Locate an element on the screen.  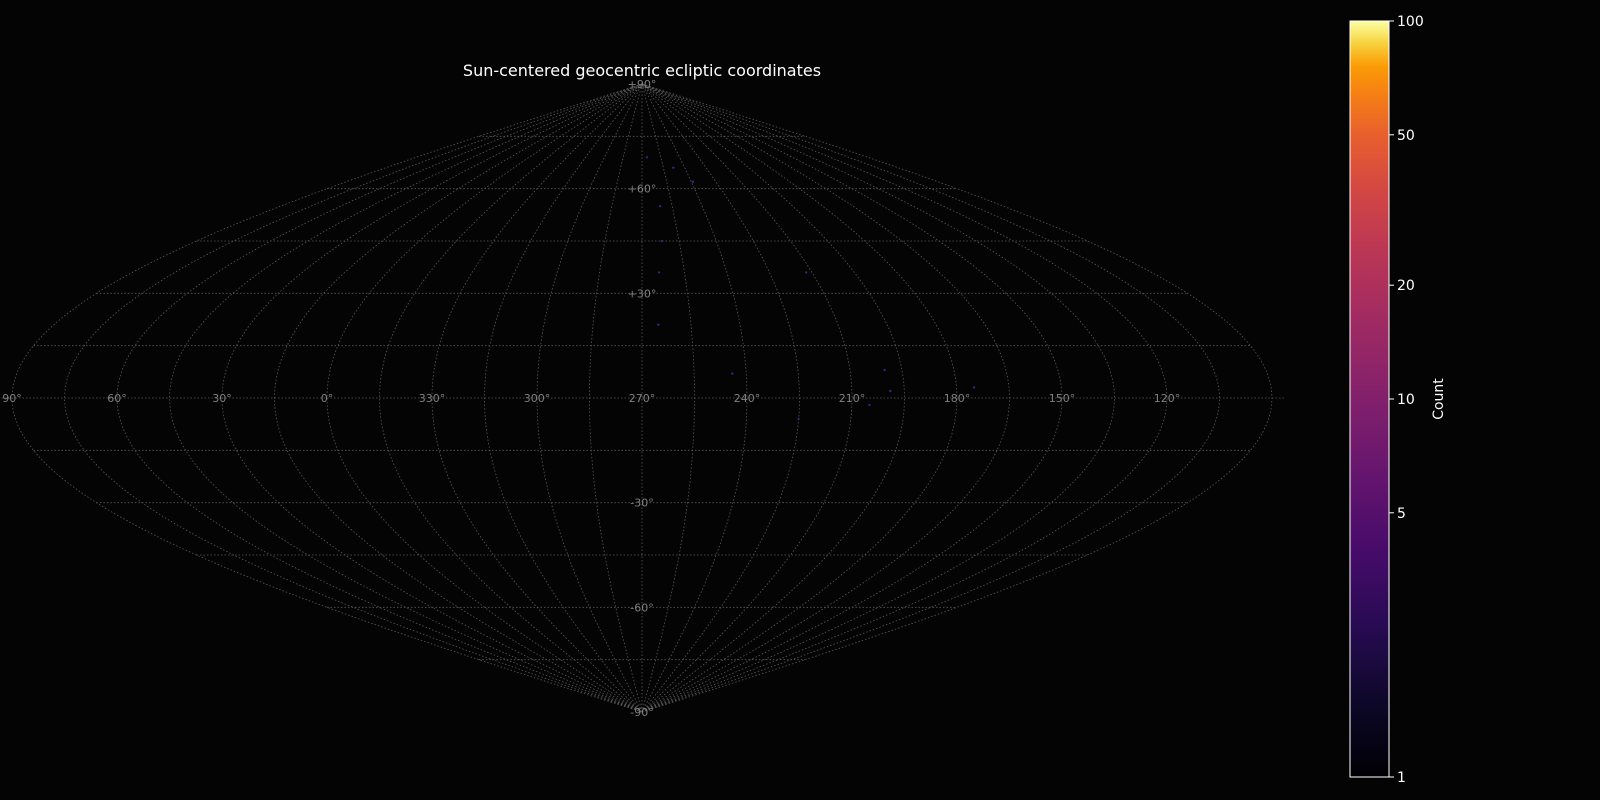
colorbar: 1 5 10 20 50 100 Count is located at coordinates (1398, 400).